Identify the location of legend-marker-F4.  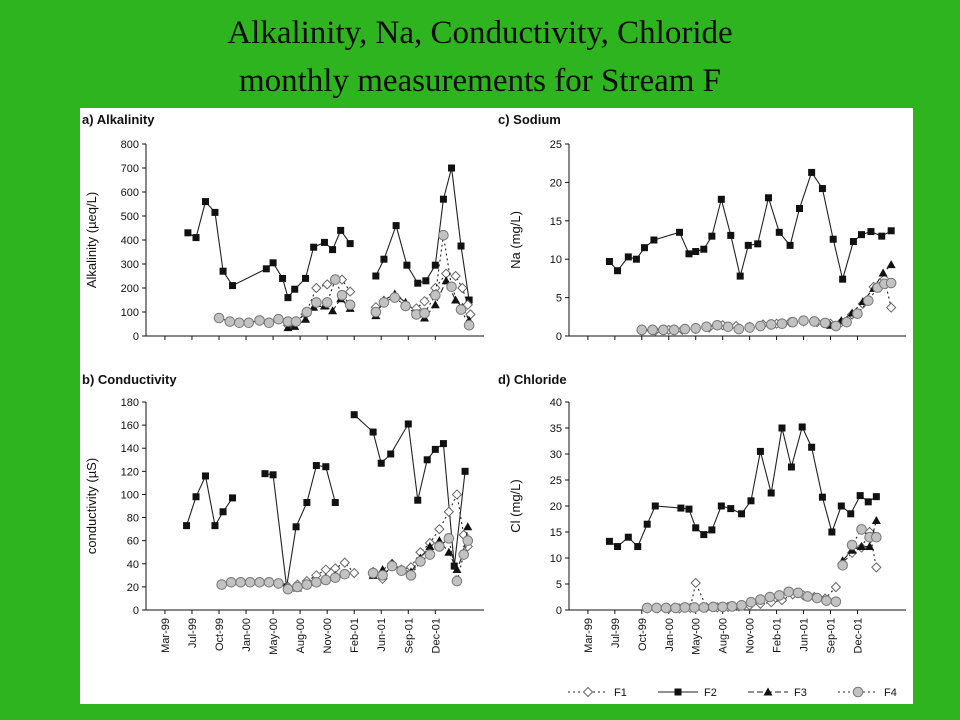
(858, 692).